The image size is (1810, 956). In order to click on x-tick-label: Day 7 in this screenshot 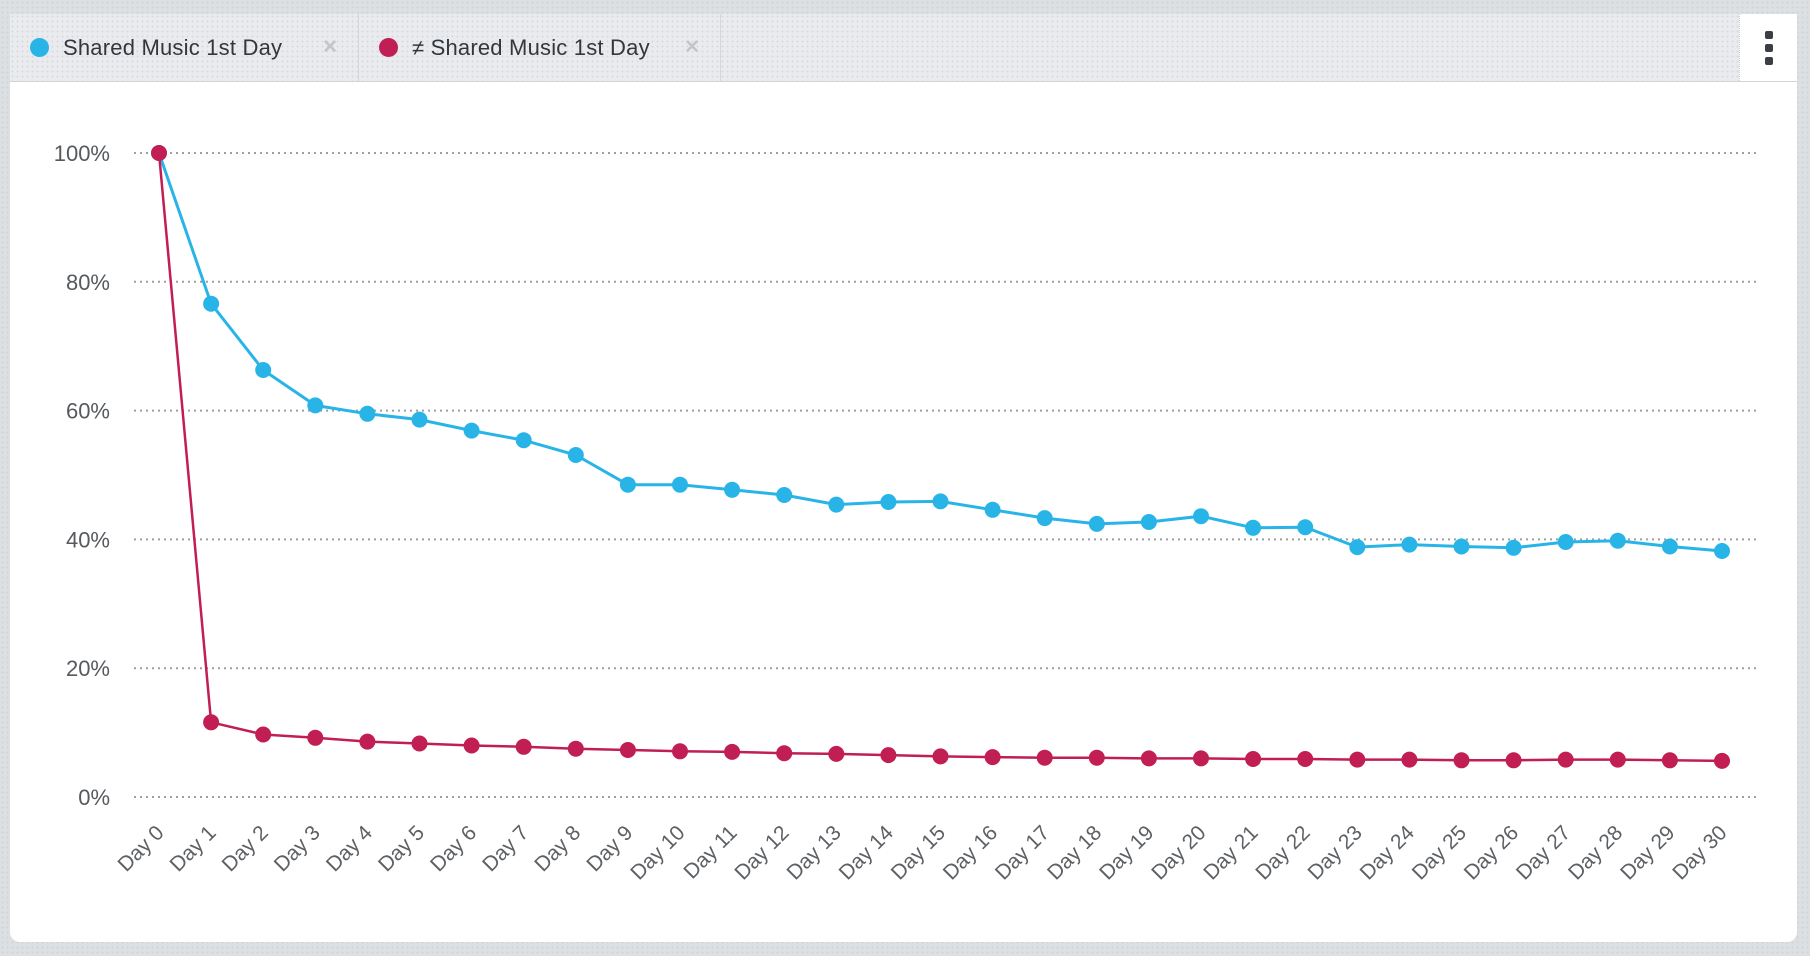, I will do `click(505, 848)`.